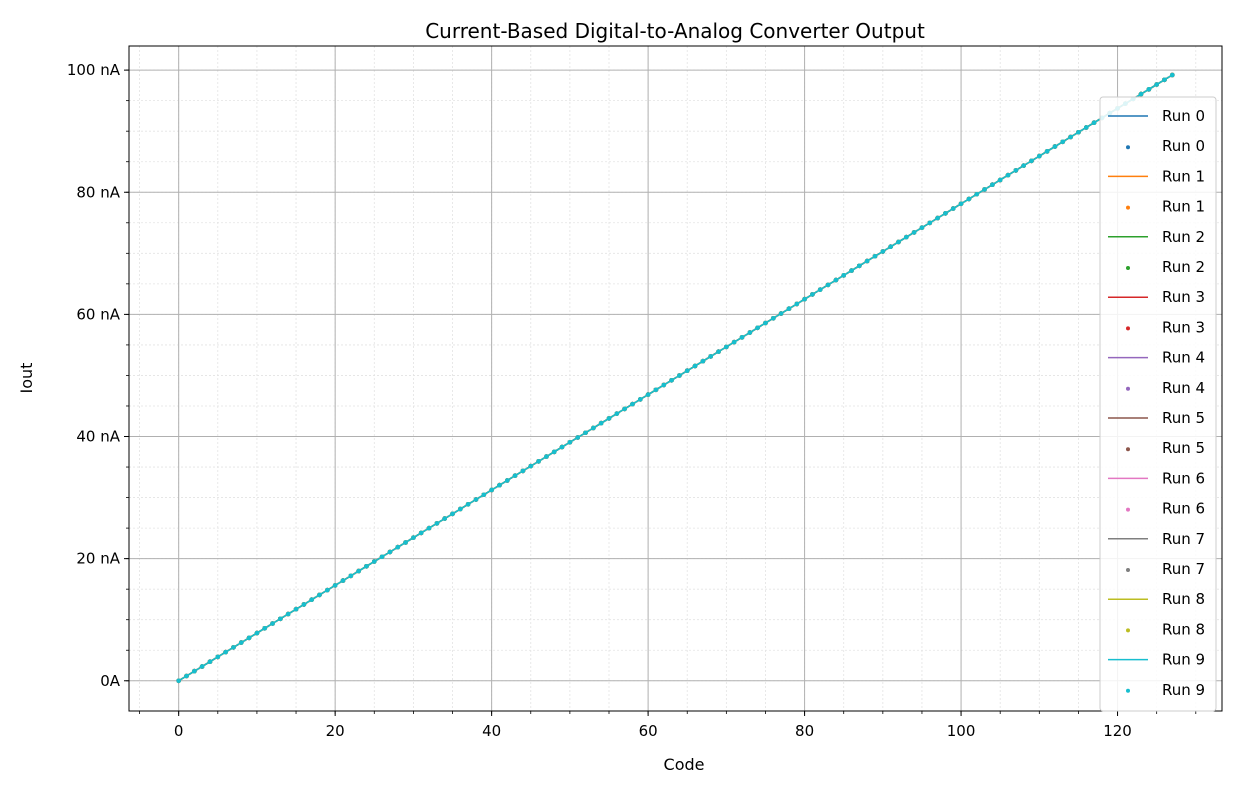  Describe the element at coordinates (804, 731) in the screenshot. I see `x-tick-label: 80` at that location.